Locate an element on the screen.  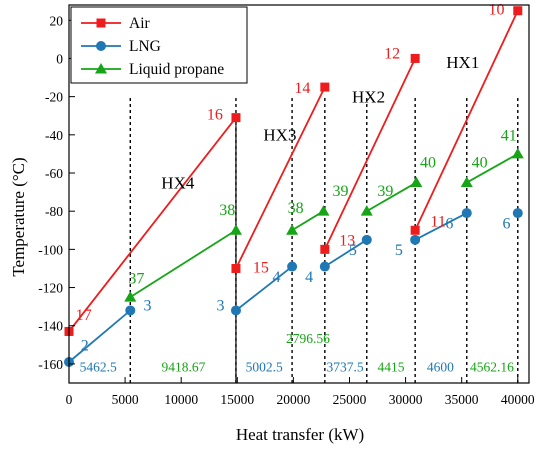
point-label: 11 is located at coordinates (437, 221).